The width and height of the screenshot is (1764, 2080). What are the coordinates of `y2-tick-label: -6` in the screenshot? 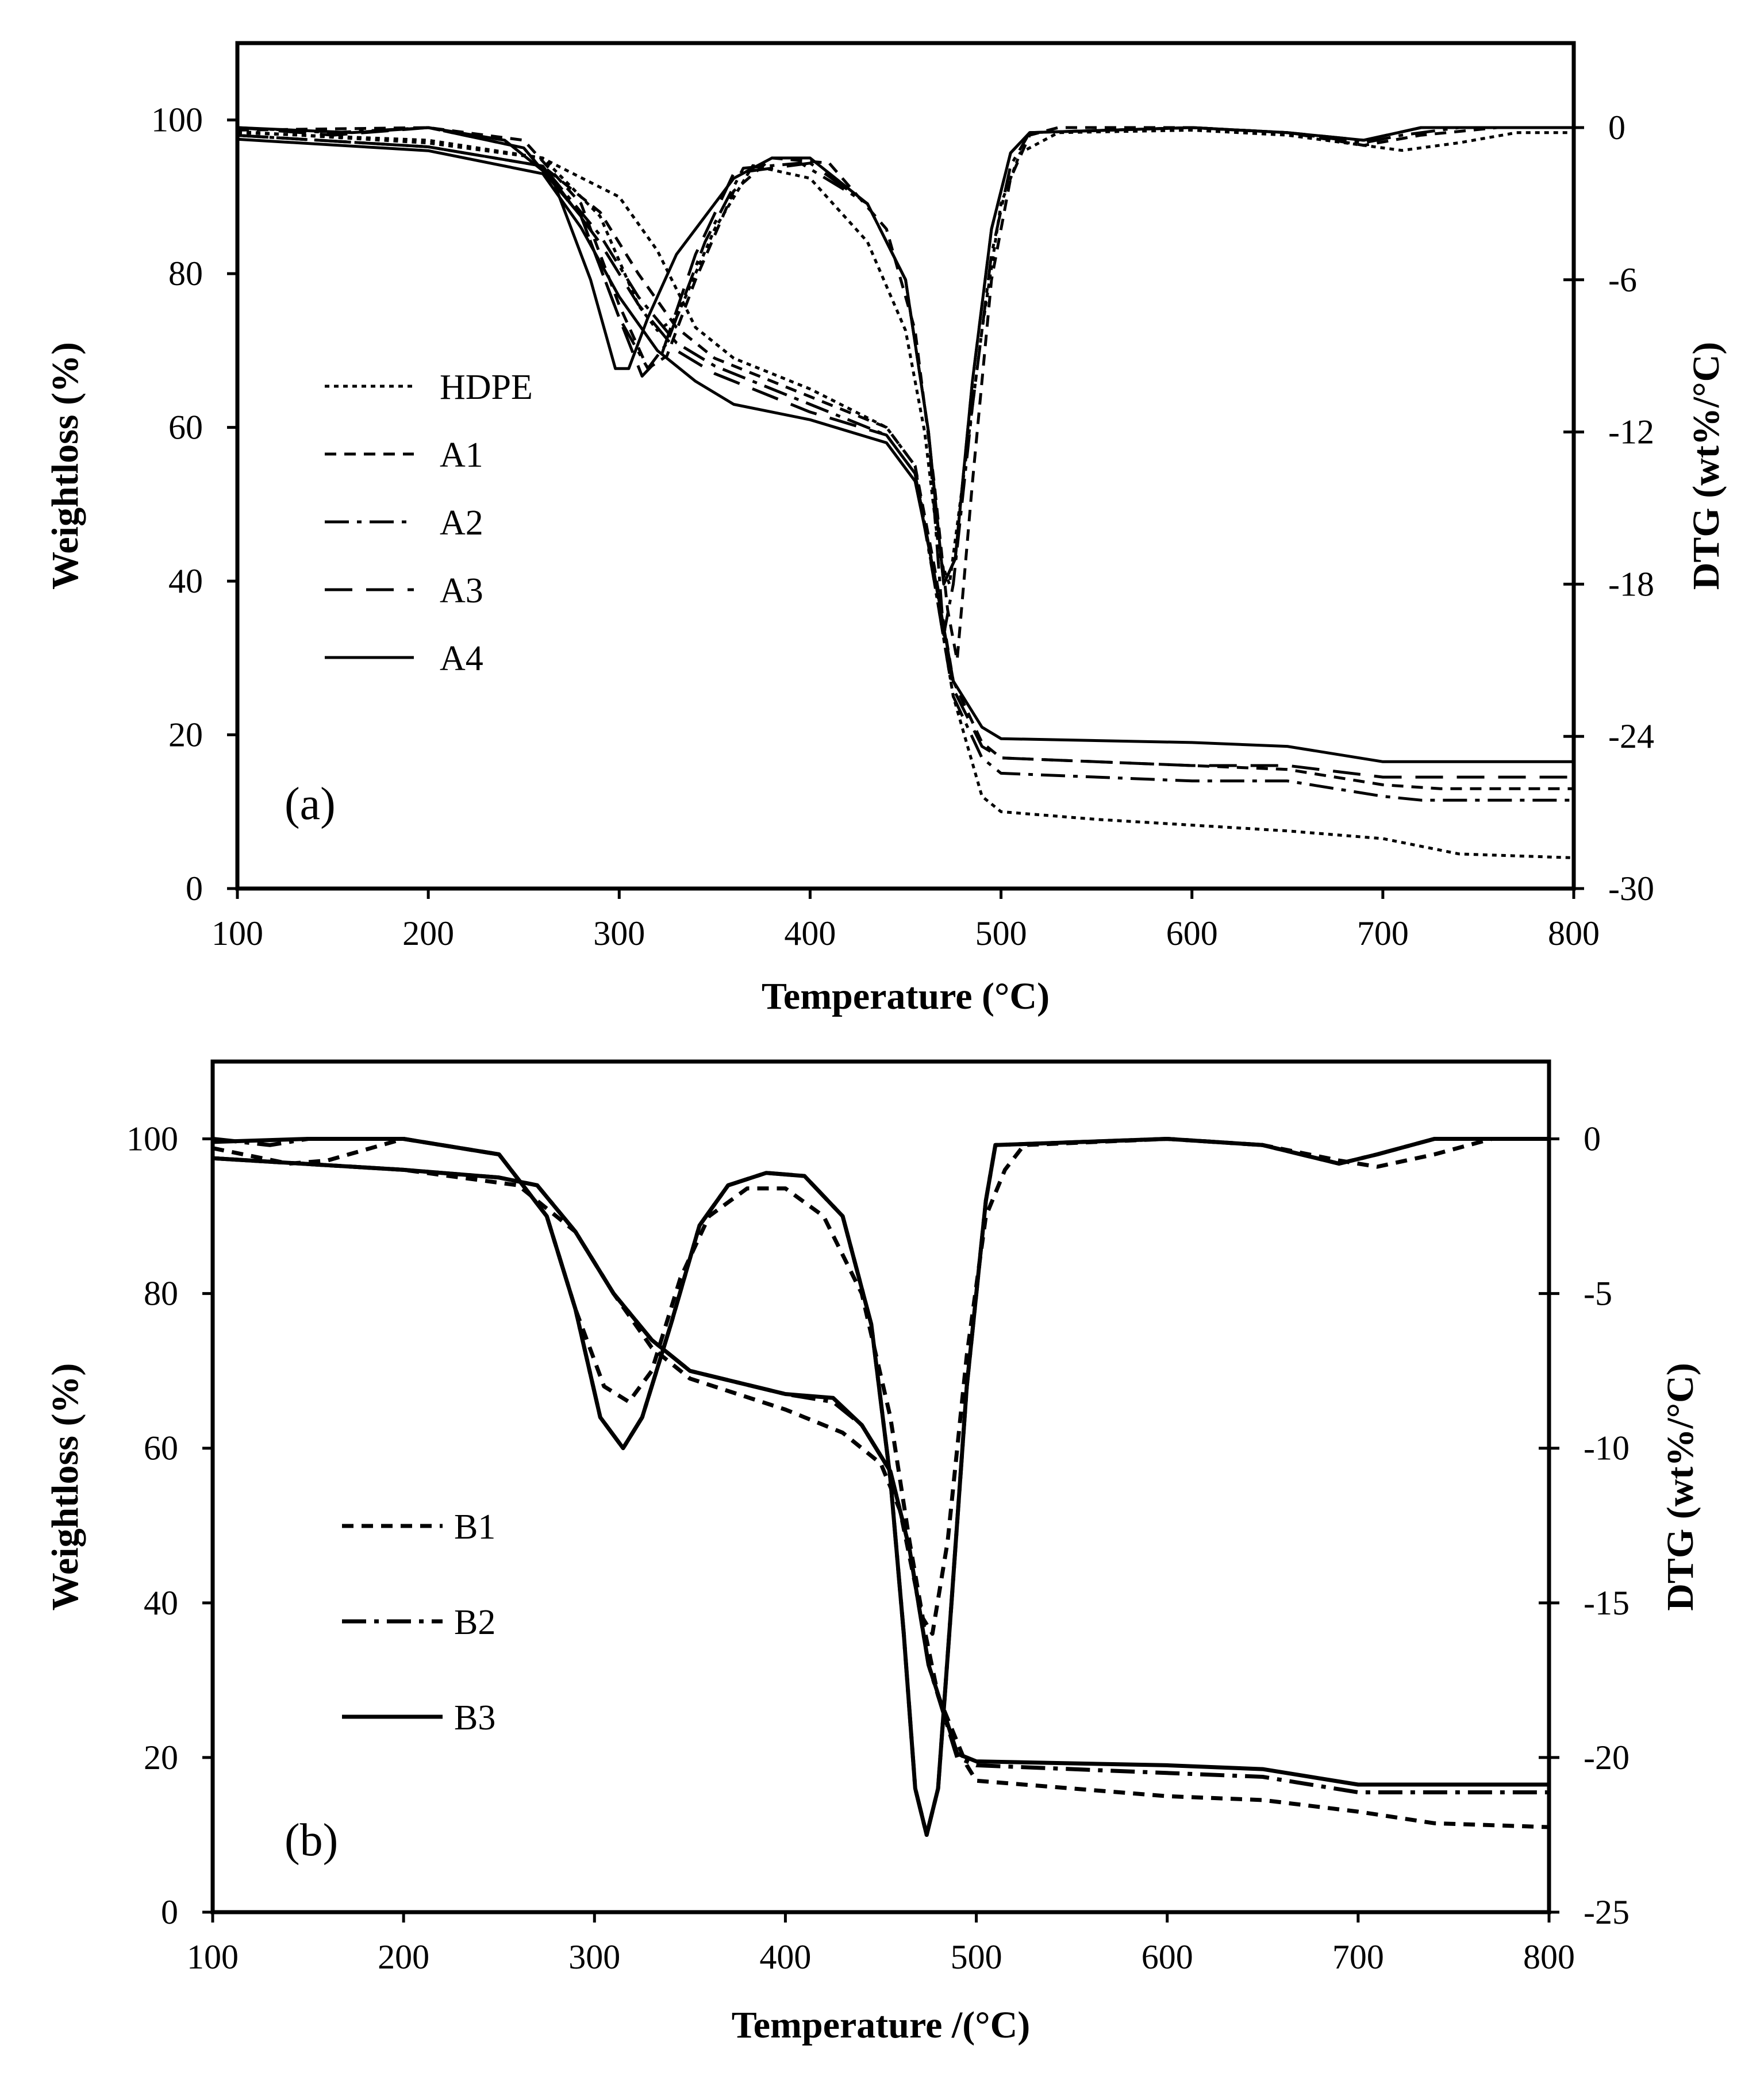 It's located at (1623, 280).